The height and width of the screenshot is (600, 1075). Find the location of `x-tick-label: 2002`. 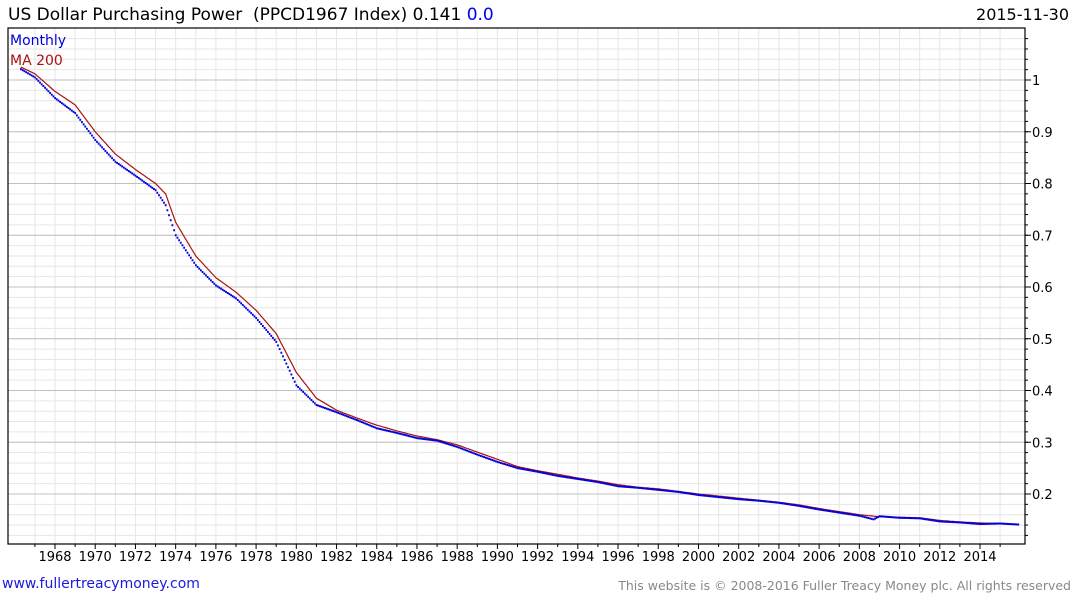

x-tick-label: 2002 is located at coordinates (738, 557).